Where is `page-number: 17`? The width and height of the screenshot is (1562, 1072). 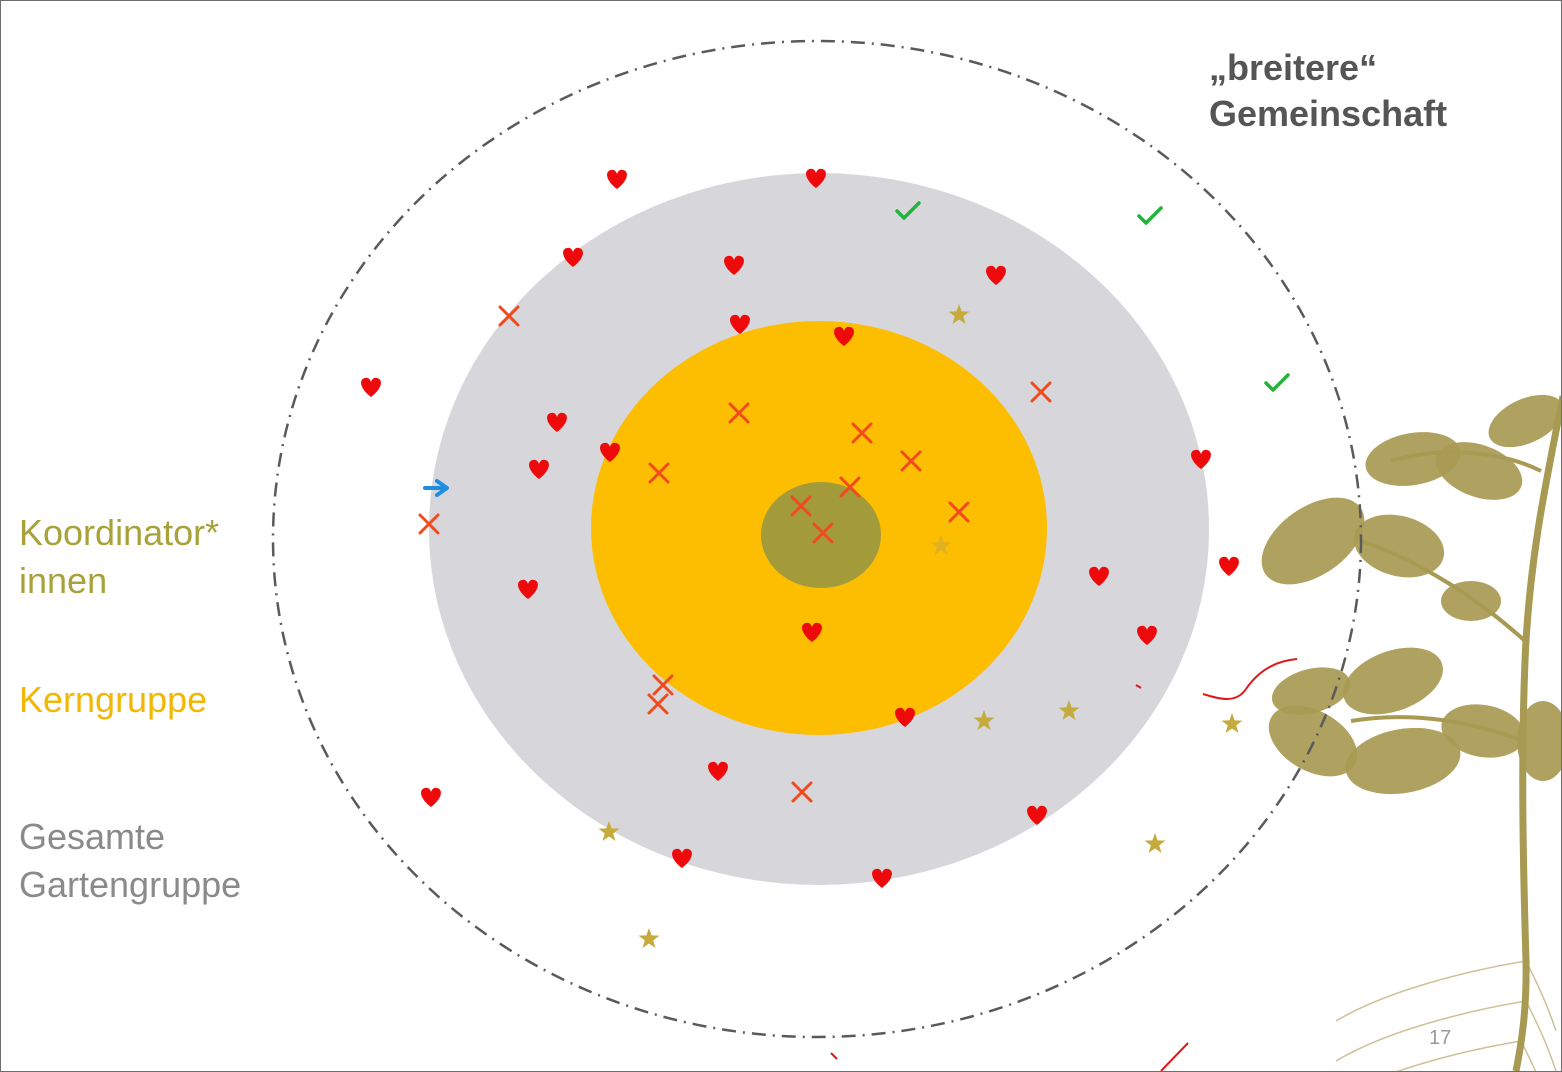
page-number: 17 is located at coordinates (1440, 1038).